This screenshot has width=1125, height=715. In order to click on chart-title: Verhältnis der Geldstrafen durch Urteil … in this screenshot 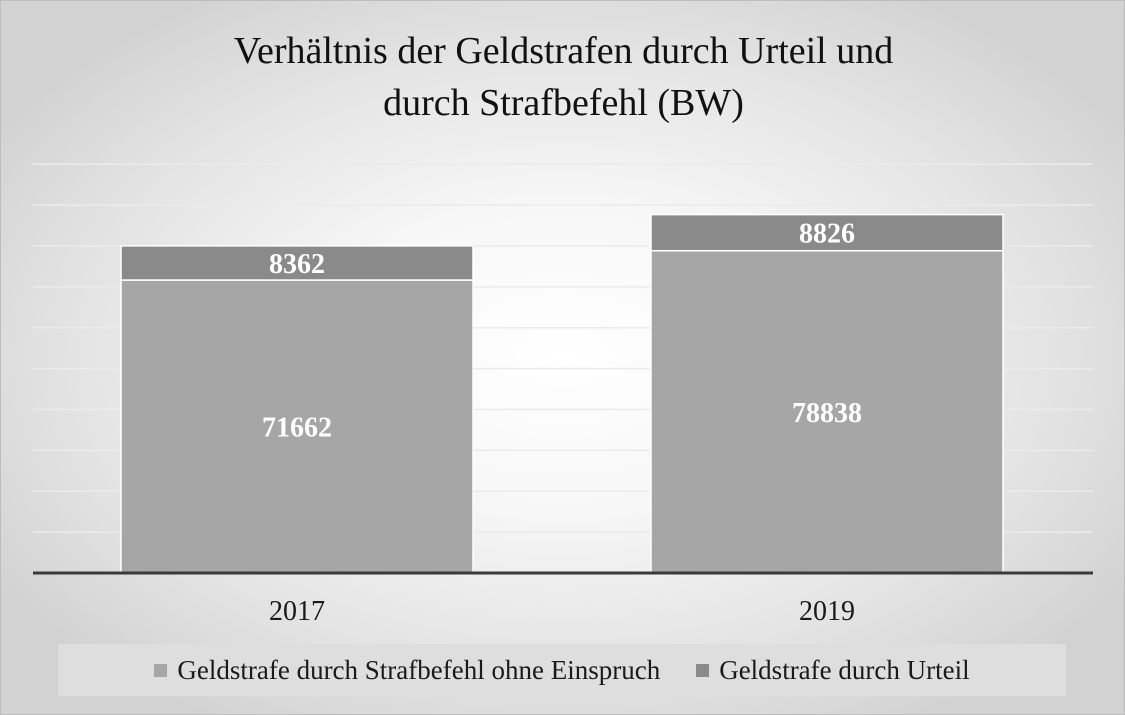, I will do `click(562, 77)`.